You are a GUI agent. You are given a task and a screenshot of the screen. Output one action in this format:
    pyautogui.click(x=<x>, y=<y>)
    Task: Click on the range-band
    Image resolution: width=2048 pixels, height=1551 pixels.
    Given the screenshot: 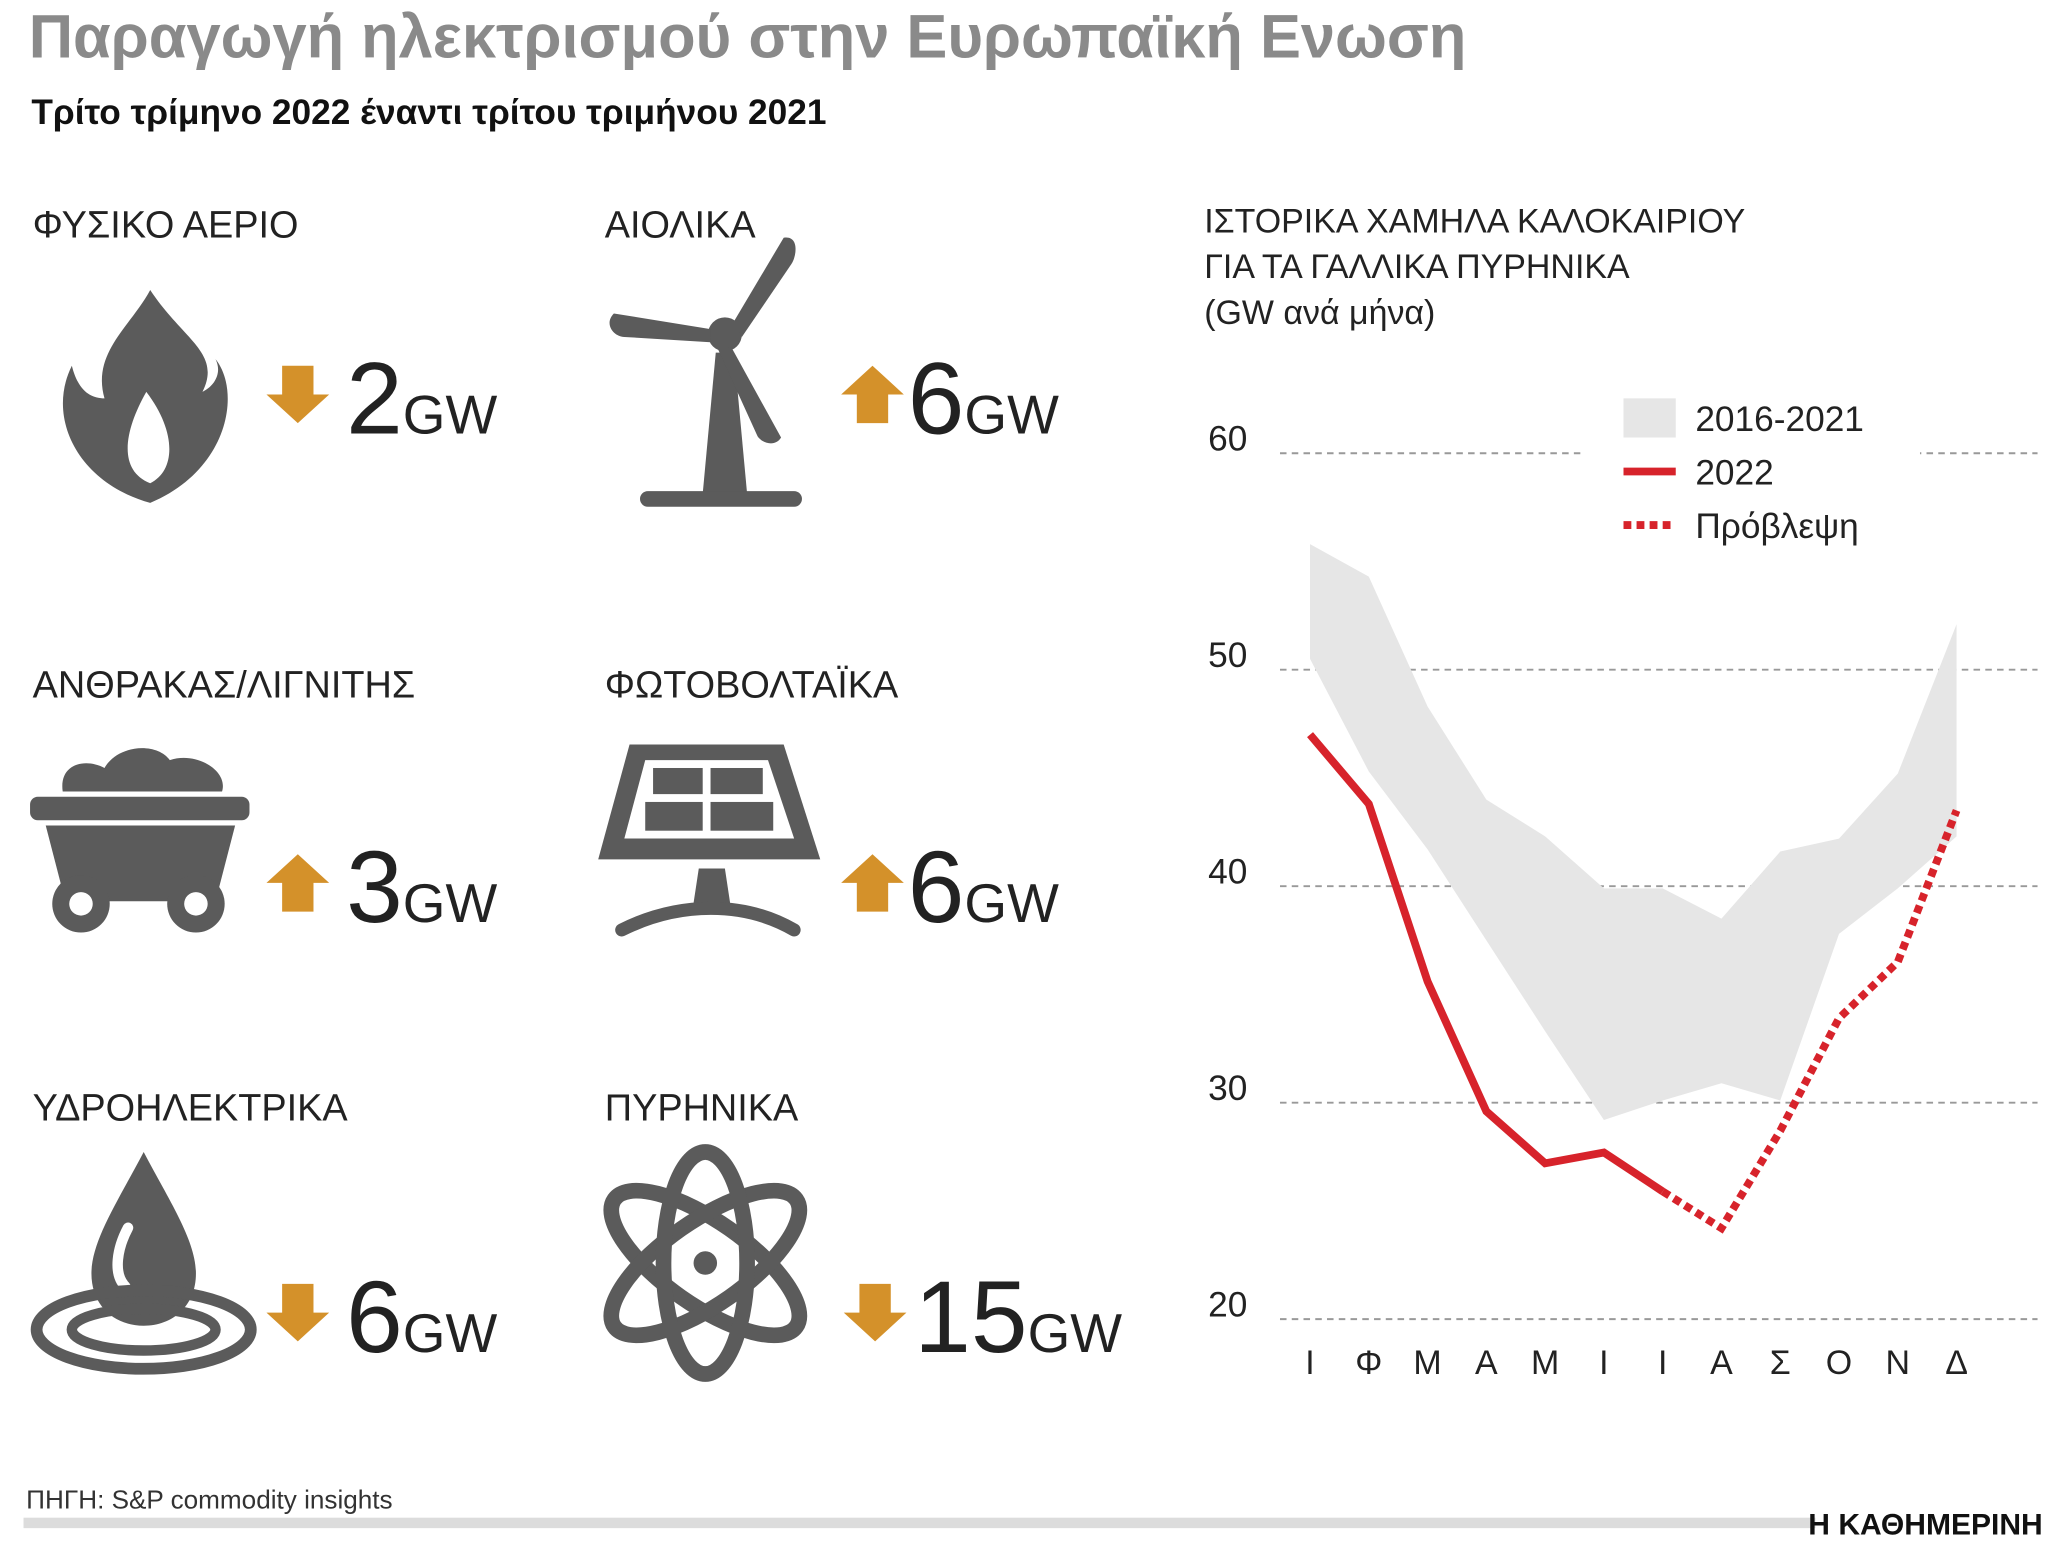 What is the action you would take?
    pyautogui.click(x=1633, y=832)
    